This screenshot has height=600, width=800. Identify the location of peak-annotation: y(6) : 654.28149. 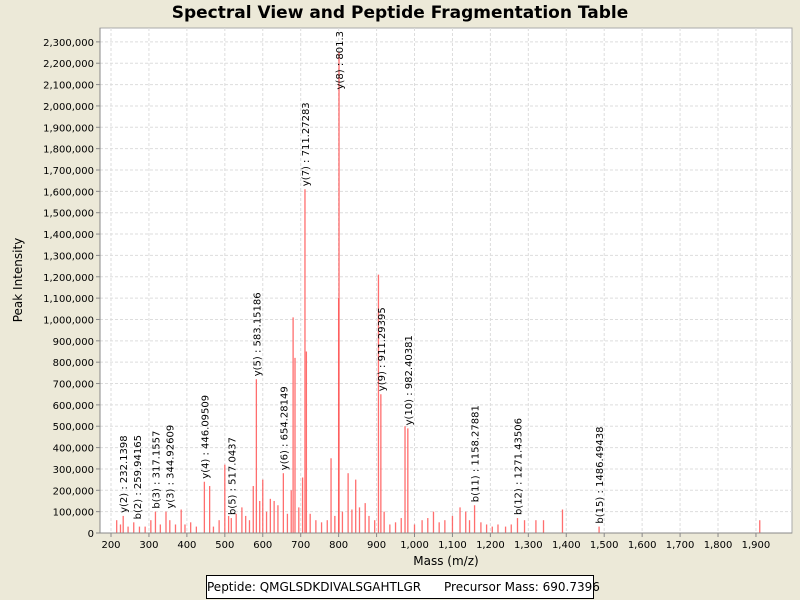
(284, 428).